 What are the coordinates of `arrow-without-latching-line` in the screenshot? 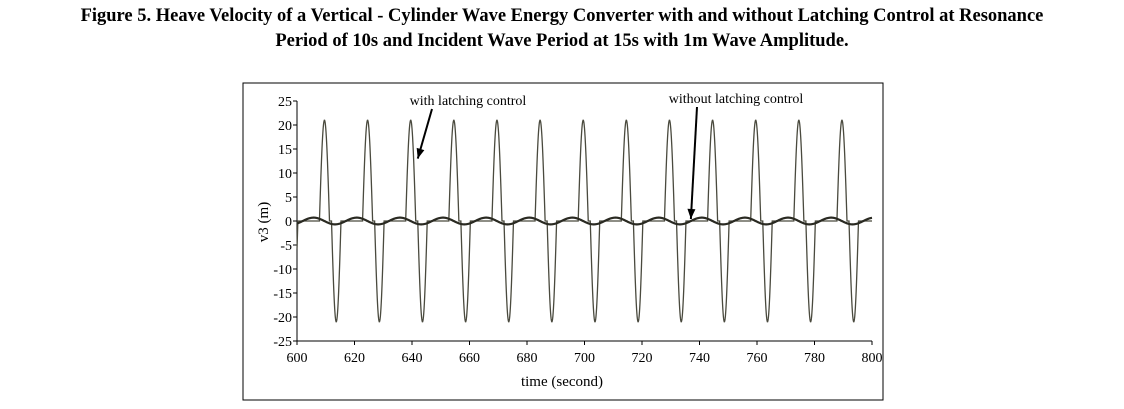 It's located at (693, 163).